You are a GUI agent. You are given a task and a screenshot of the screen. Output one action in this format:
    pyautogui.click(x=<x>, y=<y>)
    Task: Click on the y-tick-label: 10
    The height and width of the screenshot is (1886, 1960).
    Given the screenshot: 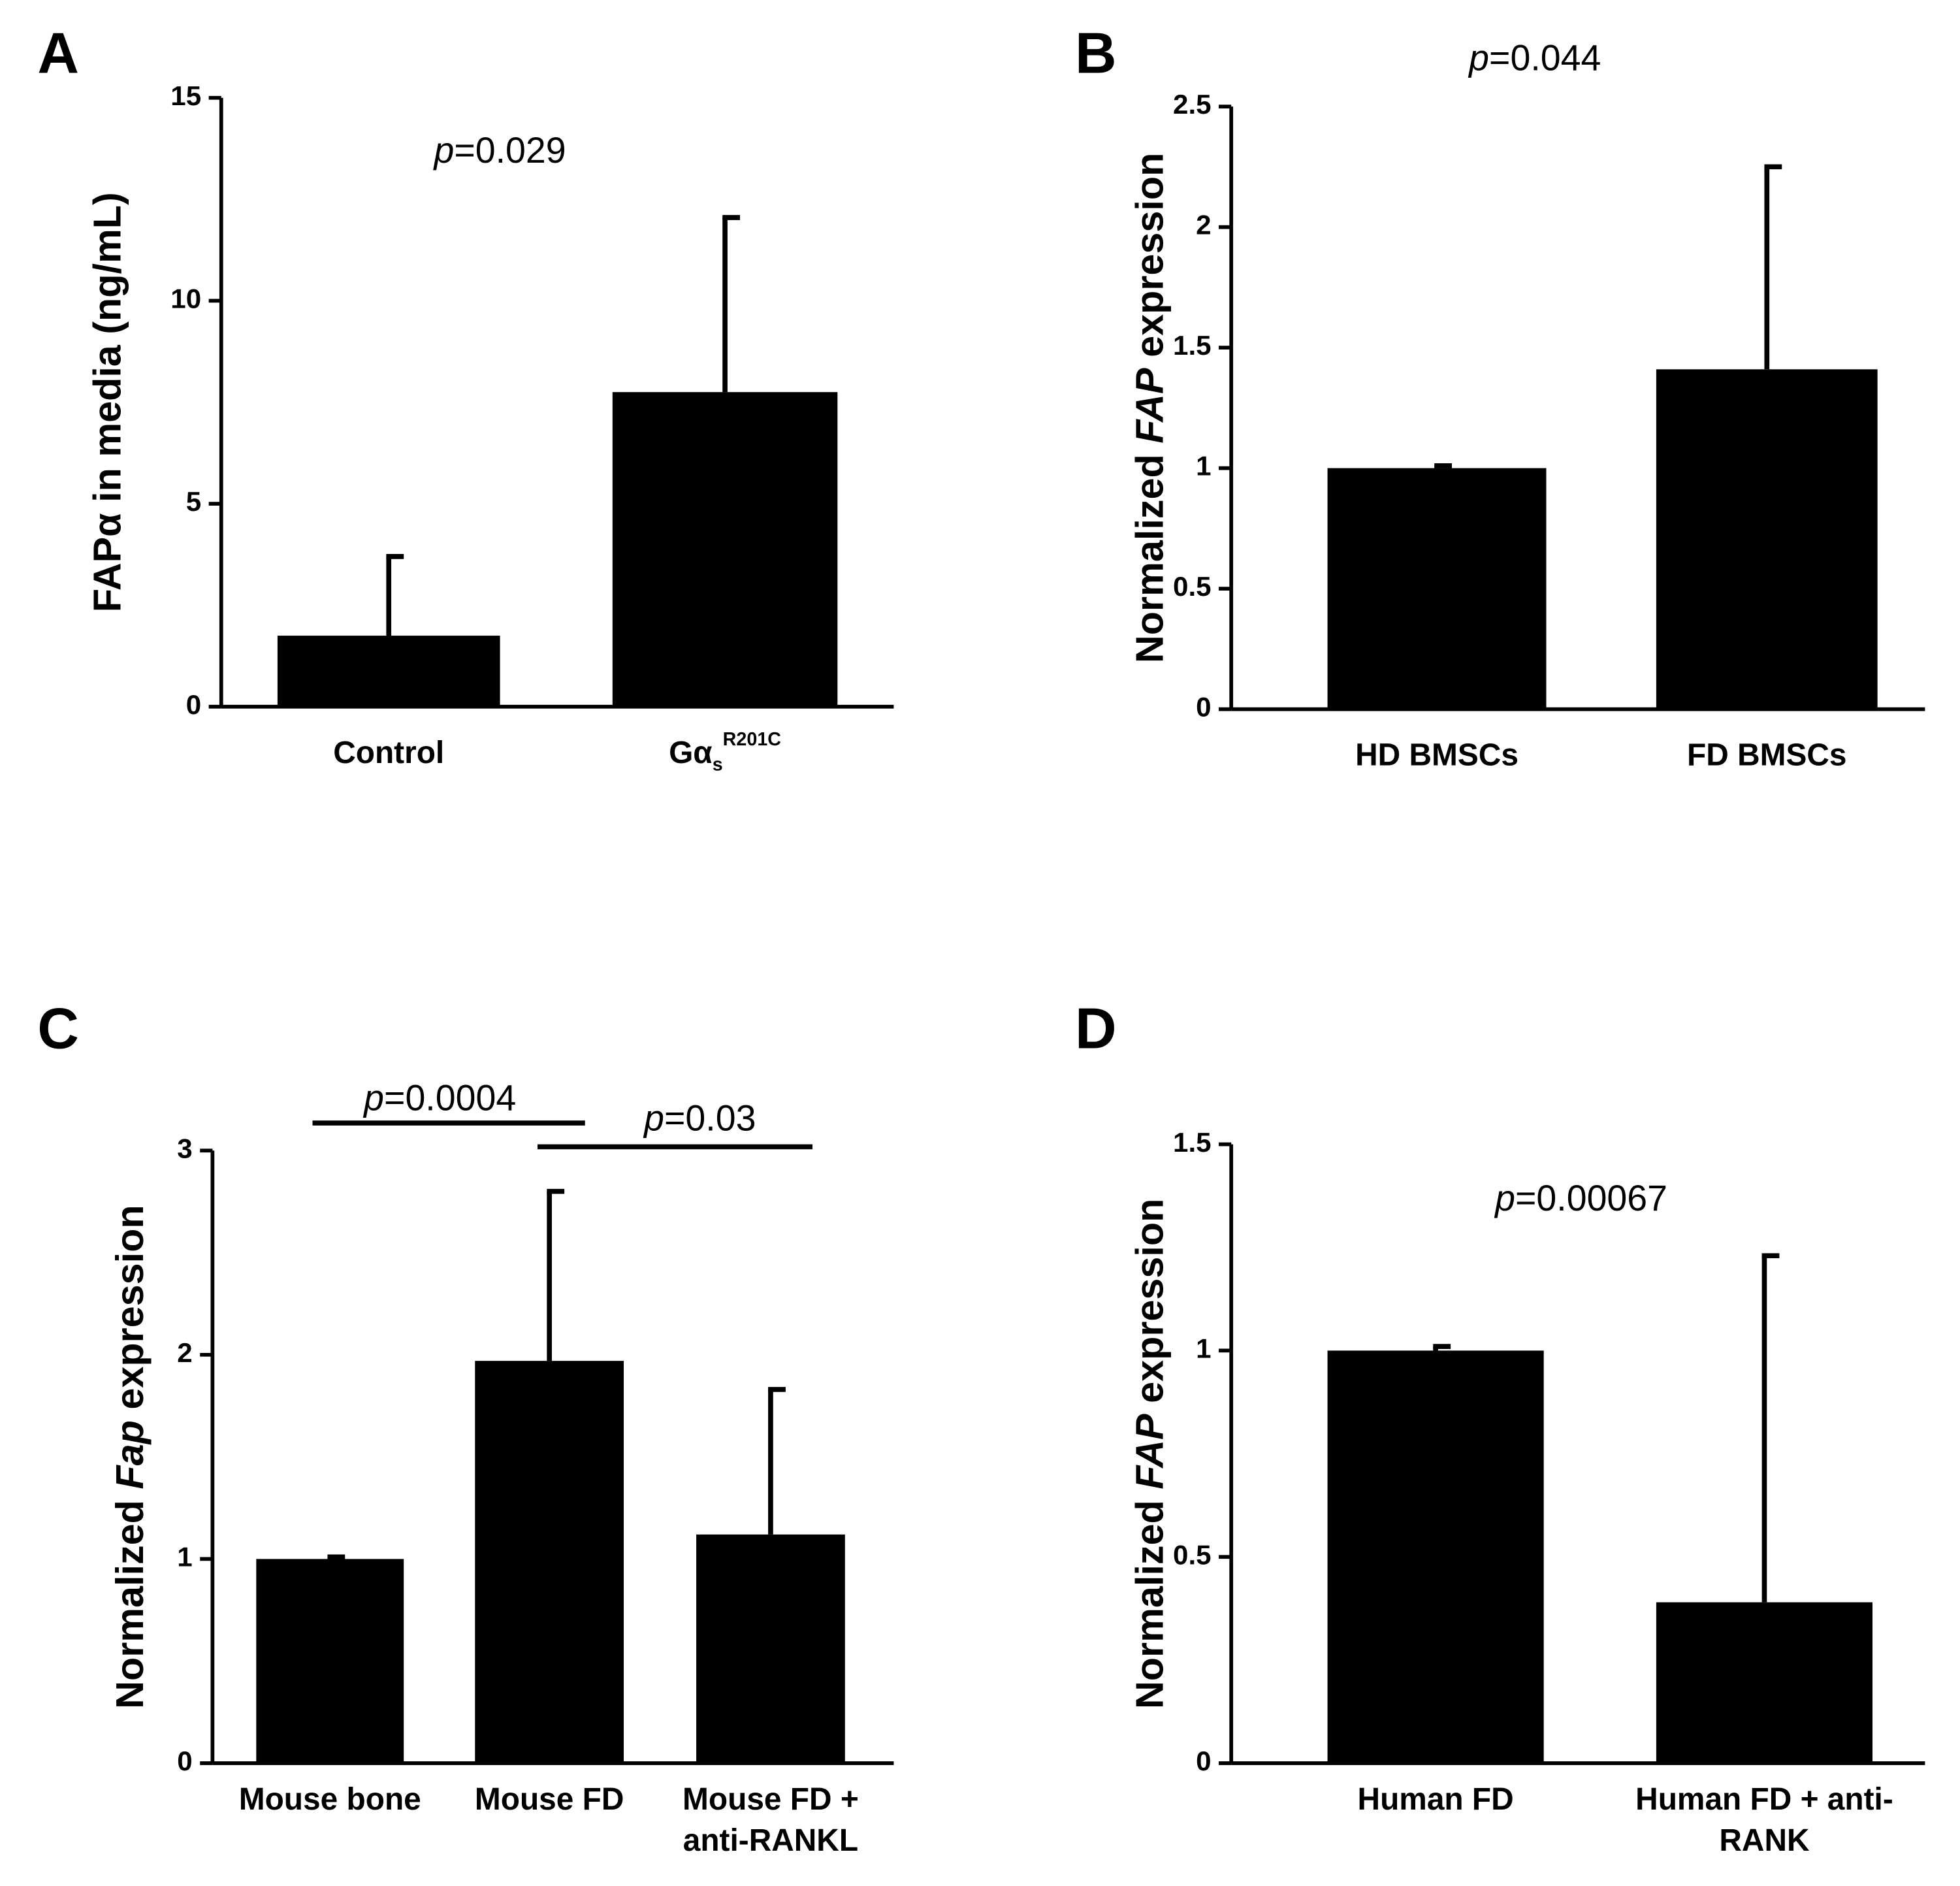 What is the action you would take?
    pyautogui.click(x=186, y=299)
    